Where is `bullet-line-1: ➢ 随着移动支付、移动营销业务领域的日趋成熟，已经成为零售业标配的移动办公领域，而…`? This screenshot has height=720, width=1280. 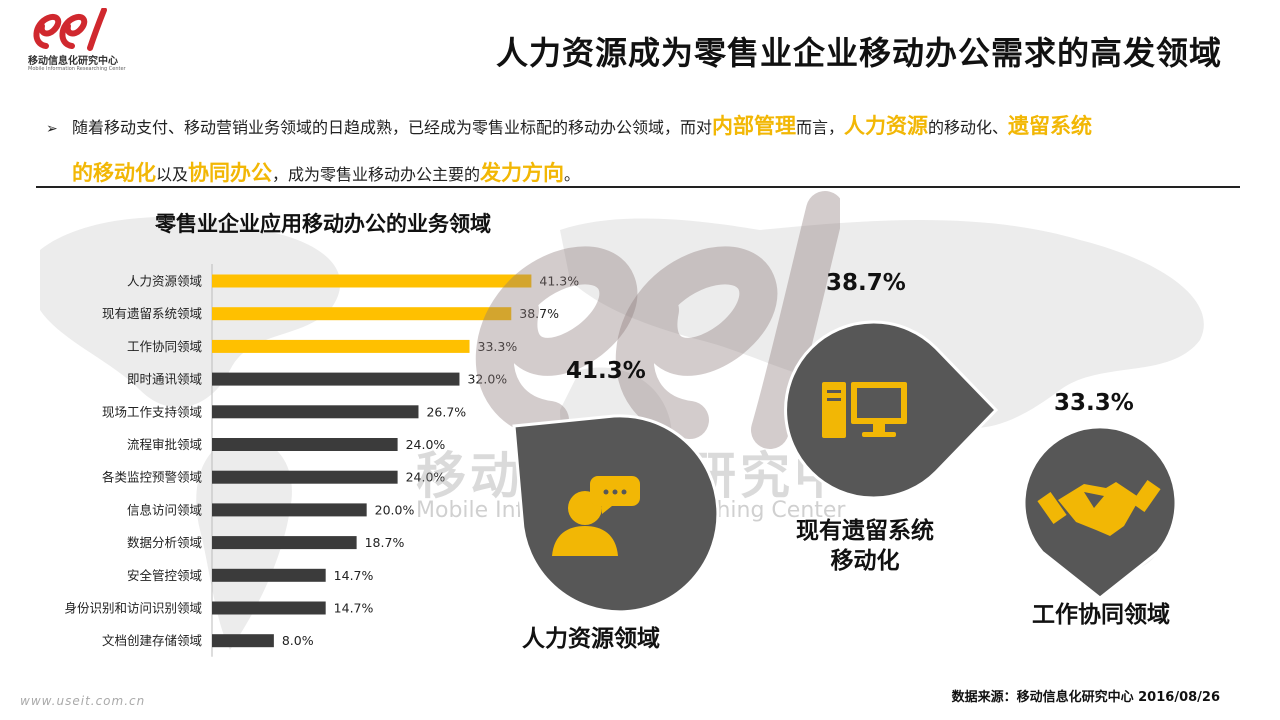
bullet-line-1: ➢ 随着移动支付、移动营销业务领域的日趋成熟，已经成为零售业标配的移动办公领域，而… is located at coordinates (641, 127).